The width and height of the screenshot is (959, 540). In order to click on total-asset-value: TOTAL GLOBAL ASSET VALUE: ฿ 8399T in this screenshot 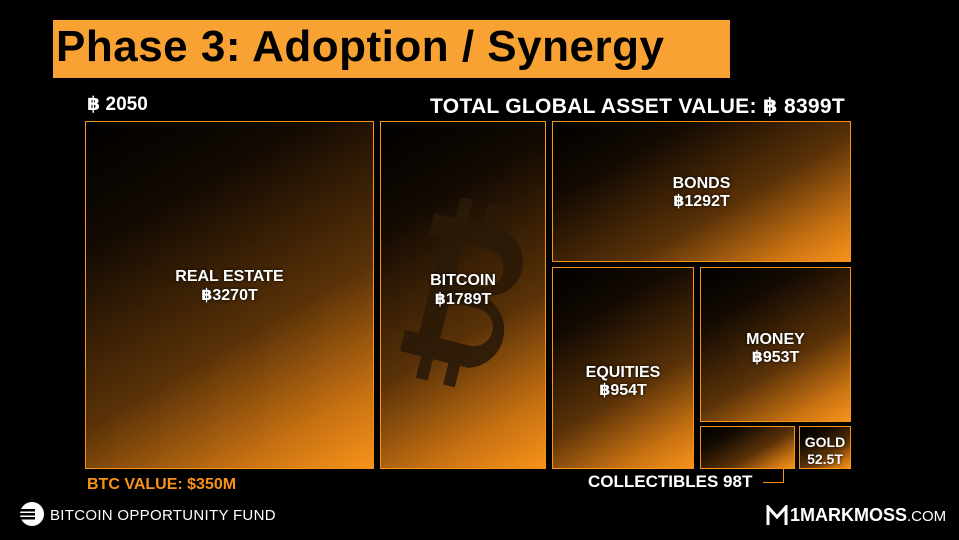, I will do `click(638, 106)`.